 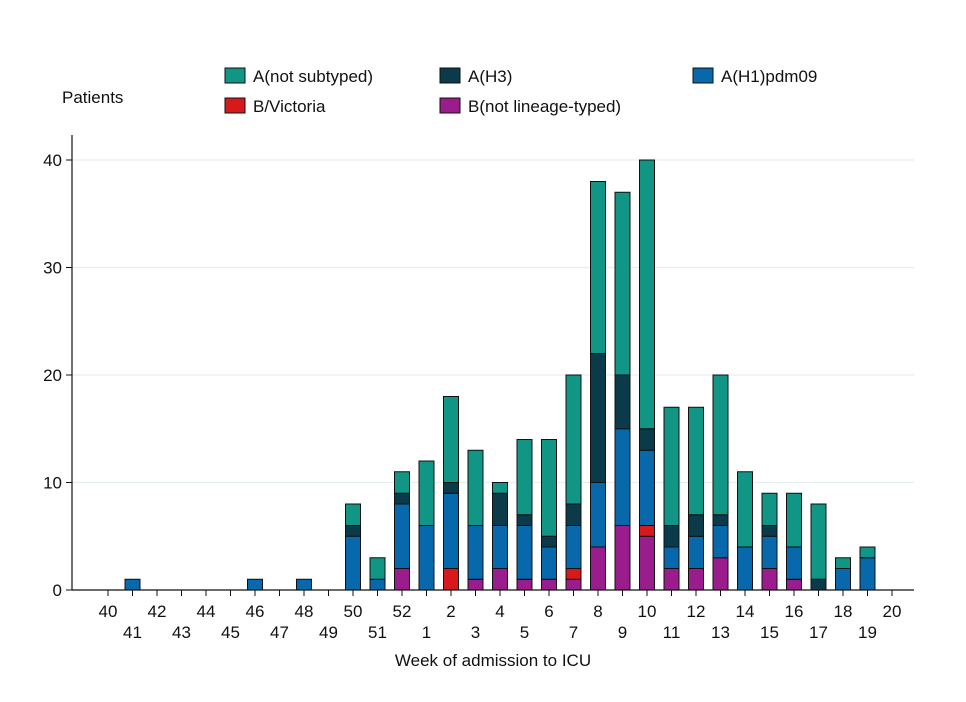 I want to click on legend-label: A(H3), so click(x=490, y=76).